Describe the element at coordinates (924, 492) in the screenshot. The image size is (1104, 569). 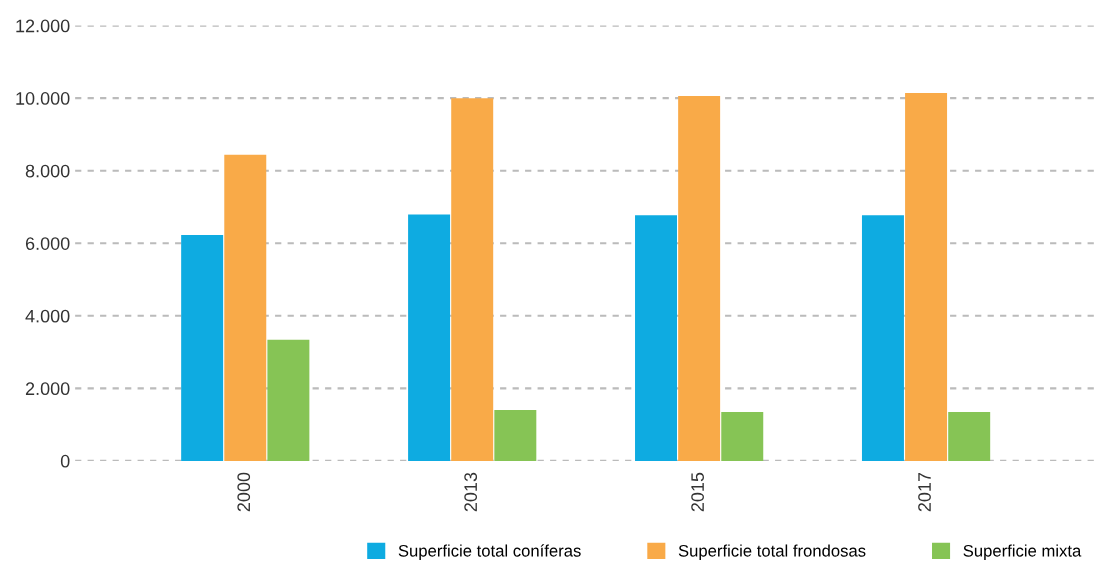
I see `x-tick-label: 2017` at that location.